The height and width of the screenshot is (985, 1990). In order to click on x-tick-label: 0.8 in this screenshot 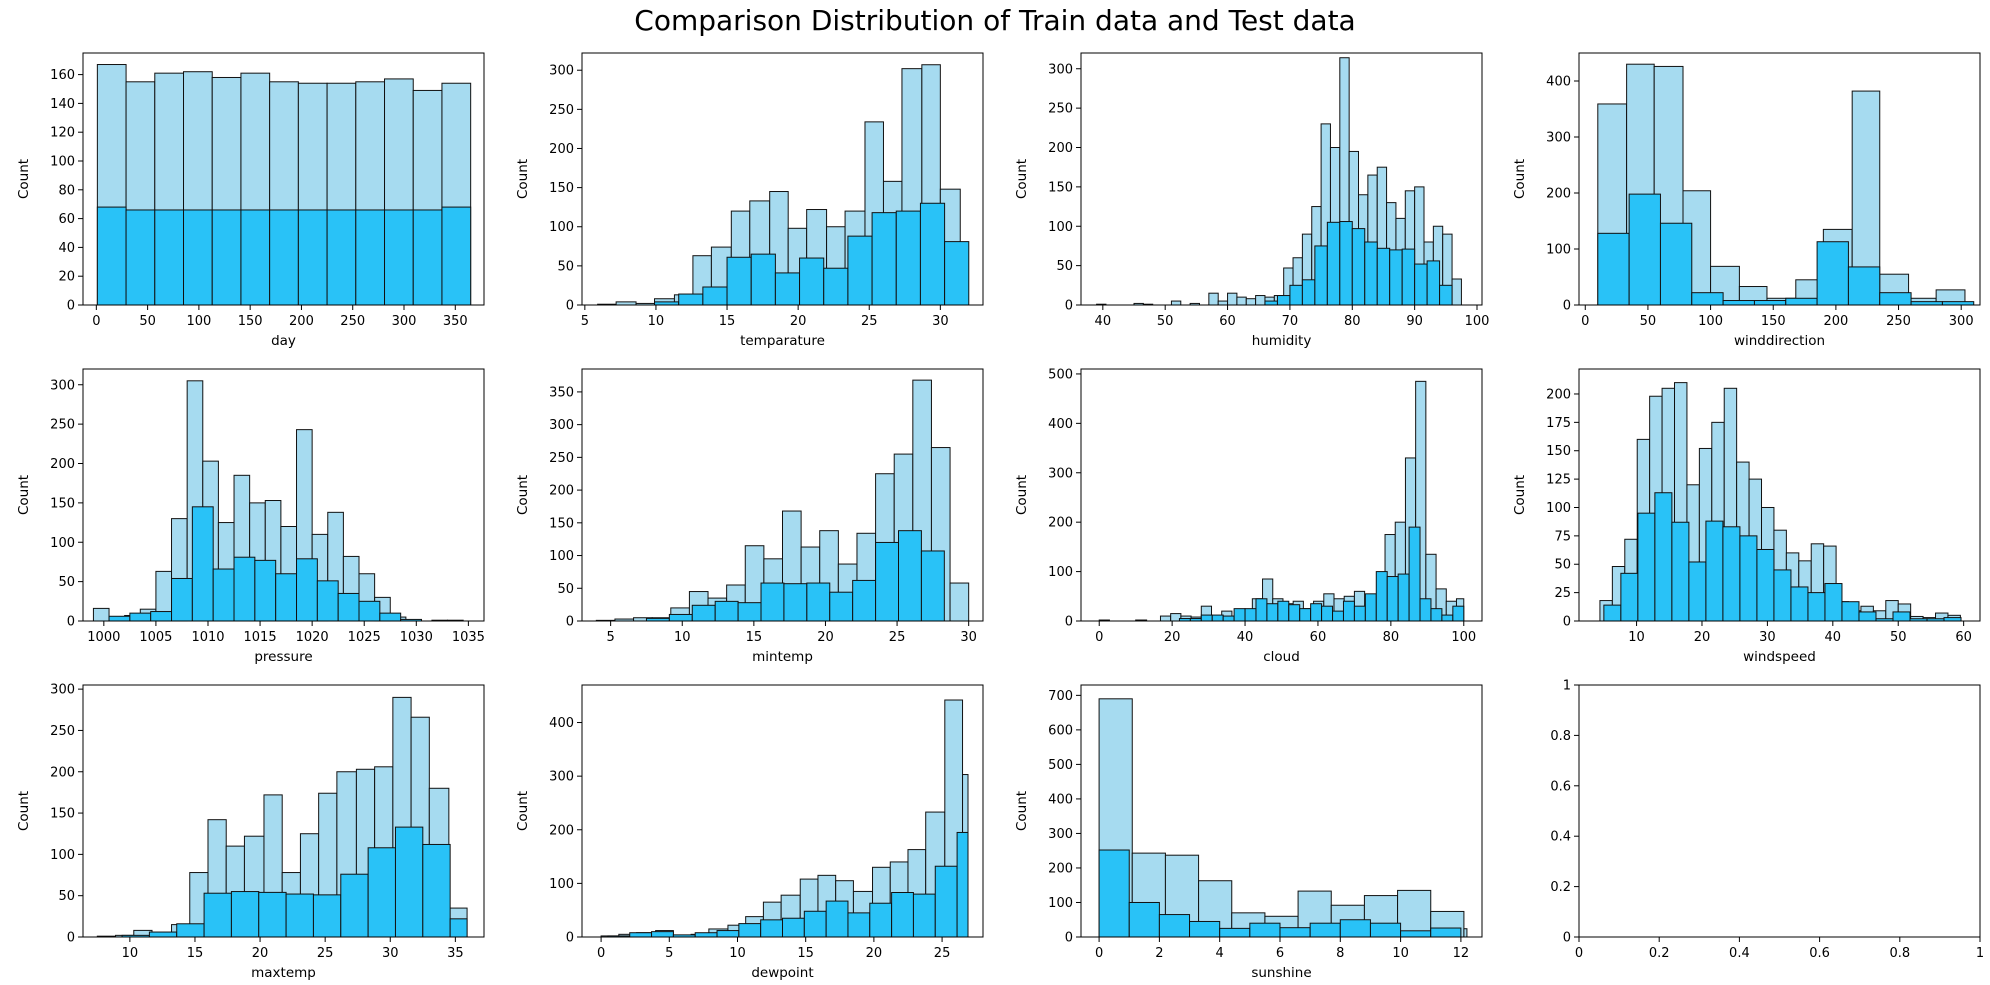, I will do `click(1899, 953)`.